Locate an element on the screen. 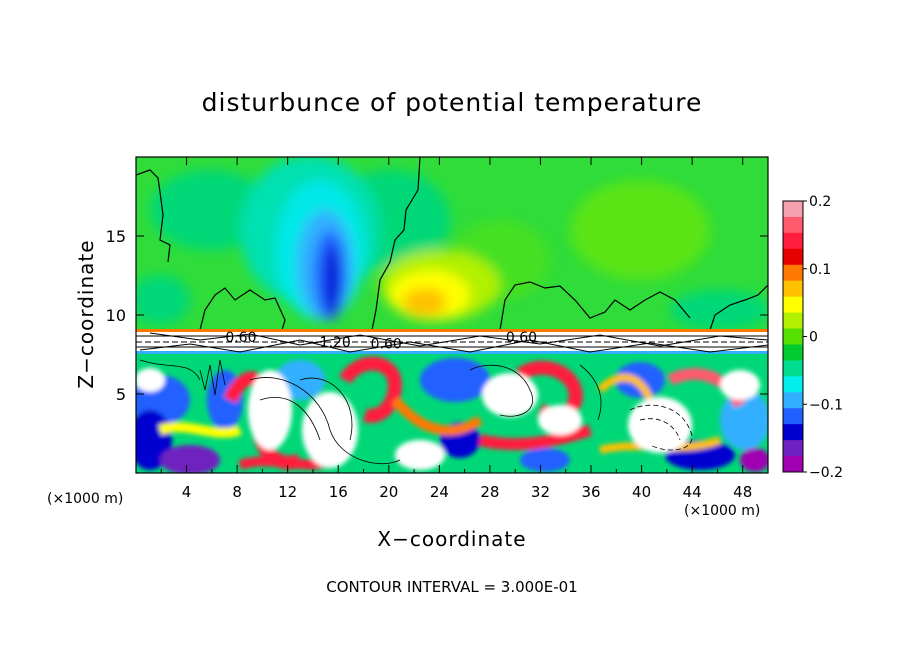  contour-interval-note: CONTOUR INTERVAL = 3.000E-01 is located at coordinates (452, 587).